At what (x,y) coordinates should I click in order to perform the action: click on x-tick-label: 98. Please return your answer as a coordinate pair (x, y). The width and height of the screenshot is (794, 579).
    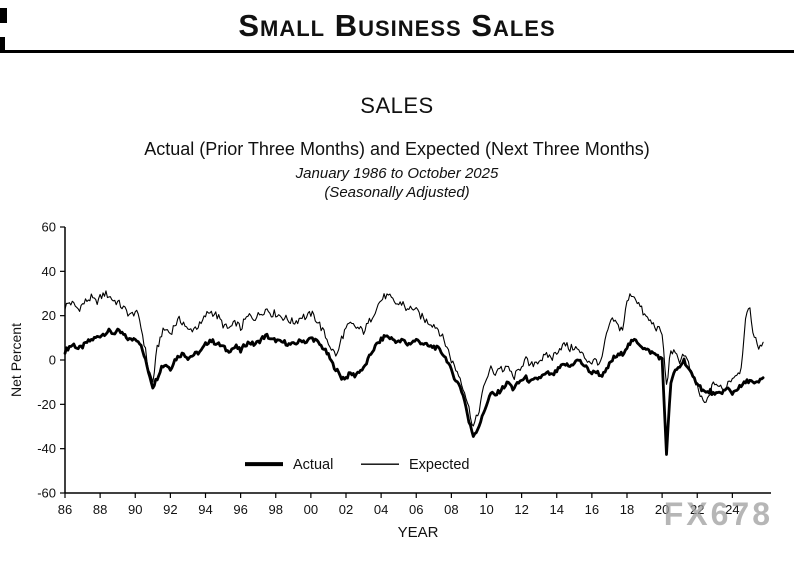
    Looking at the image, I should click on (276, 509).